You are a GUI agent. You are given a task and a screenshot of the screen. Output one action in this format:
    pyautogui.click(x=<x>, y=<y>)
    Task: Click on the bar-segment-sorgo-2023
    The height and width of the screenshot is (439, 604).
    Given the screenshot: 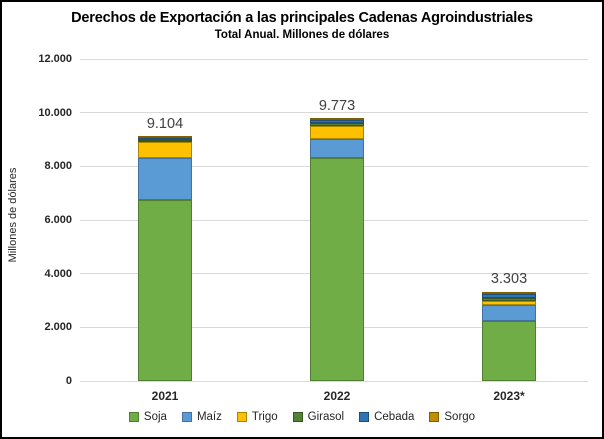 What is the action you would take?
    pyautogui.click(x=509, y=293)
    